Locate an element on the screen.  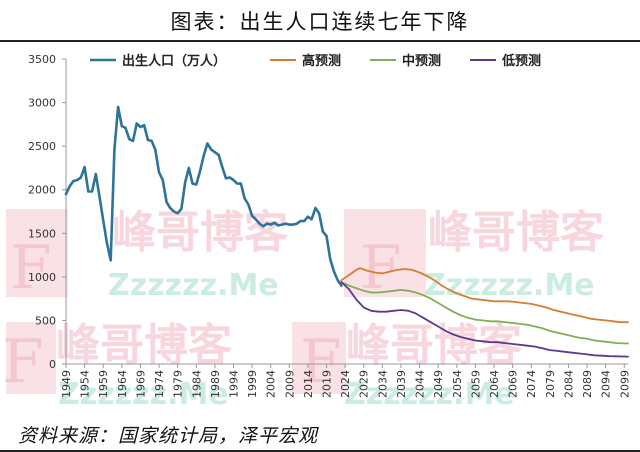
y-tick-label: 3500 is located at coordinates (42, 59).